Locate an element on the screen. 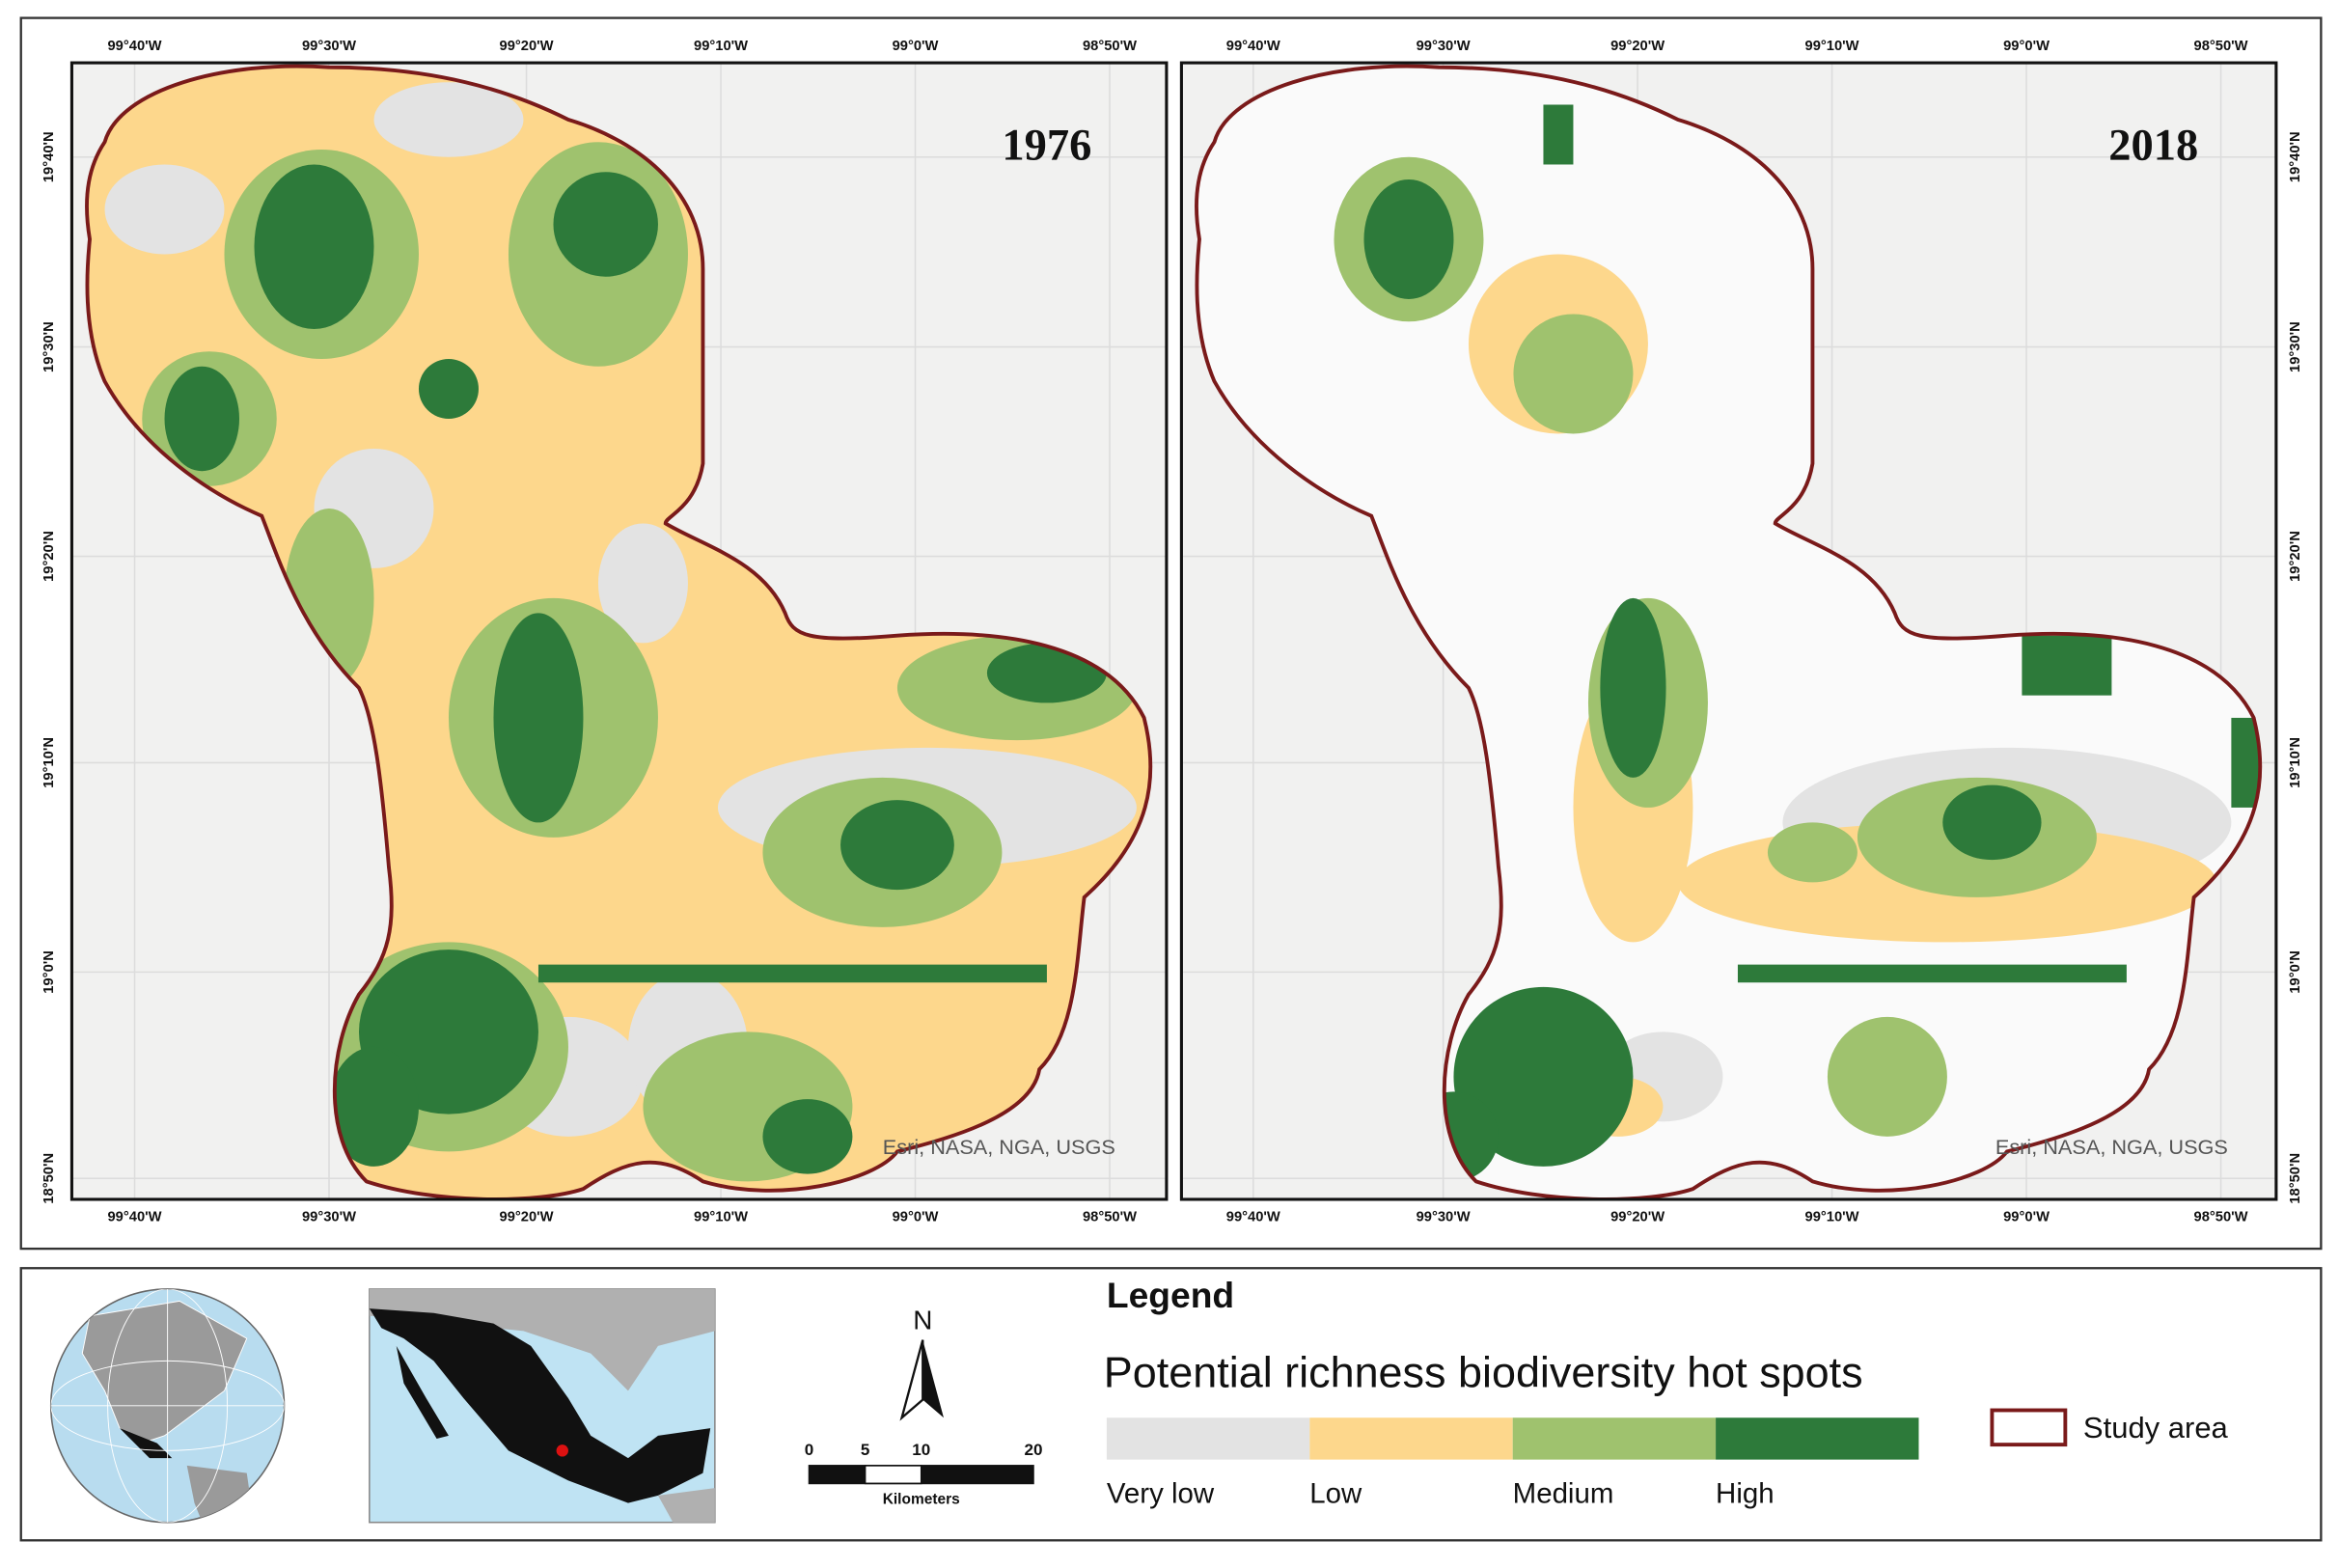  north-arrow: N is located at coordinates (921, 1363).